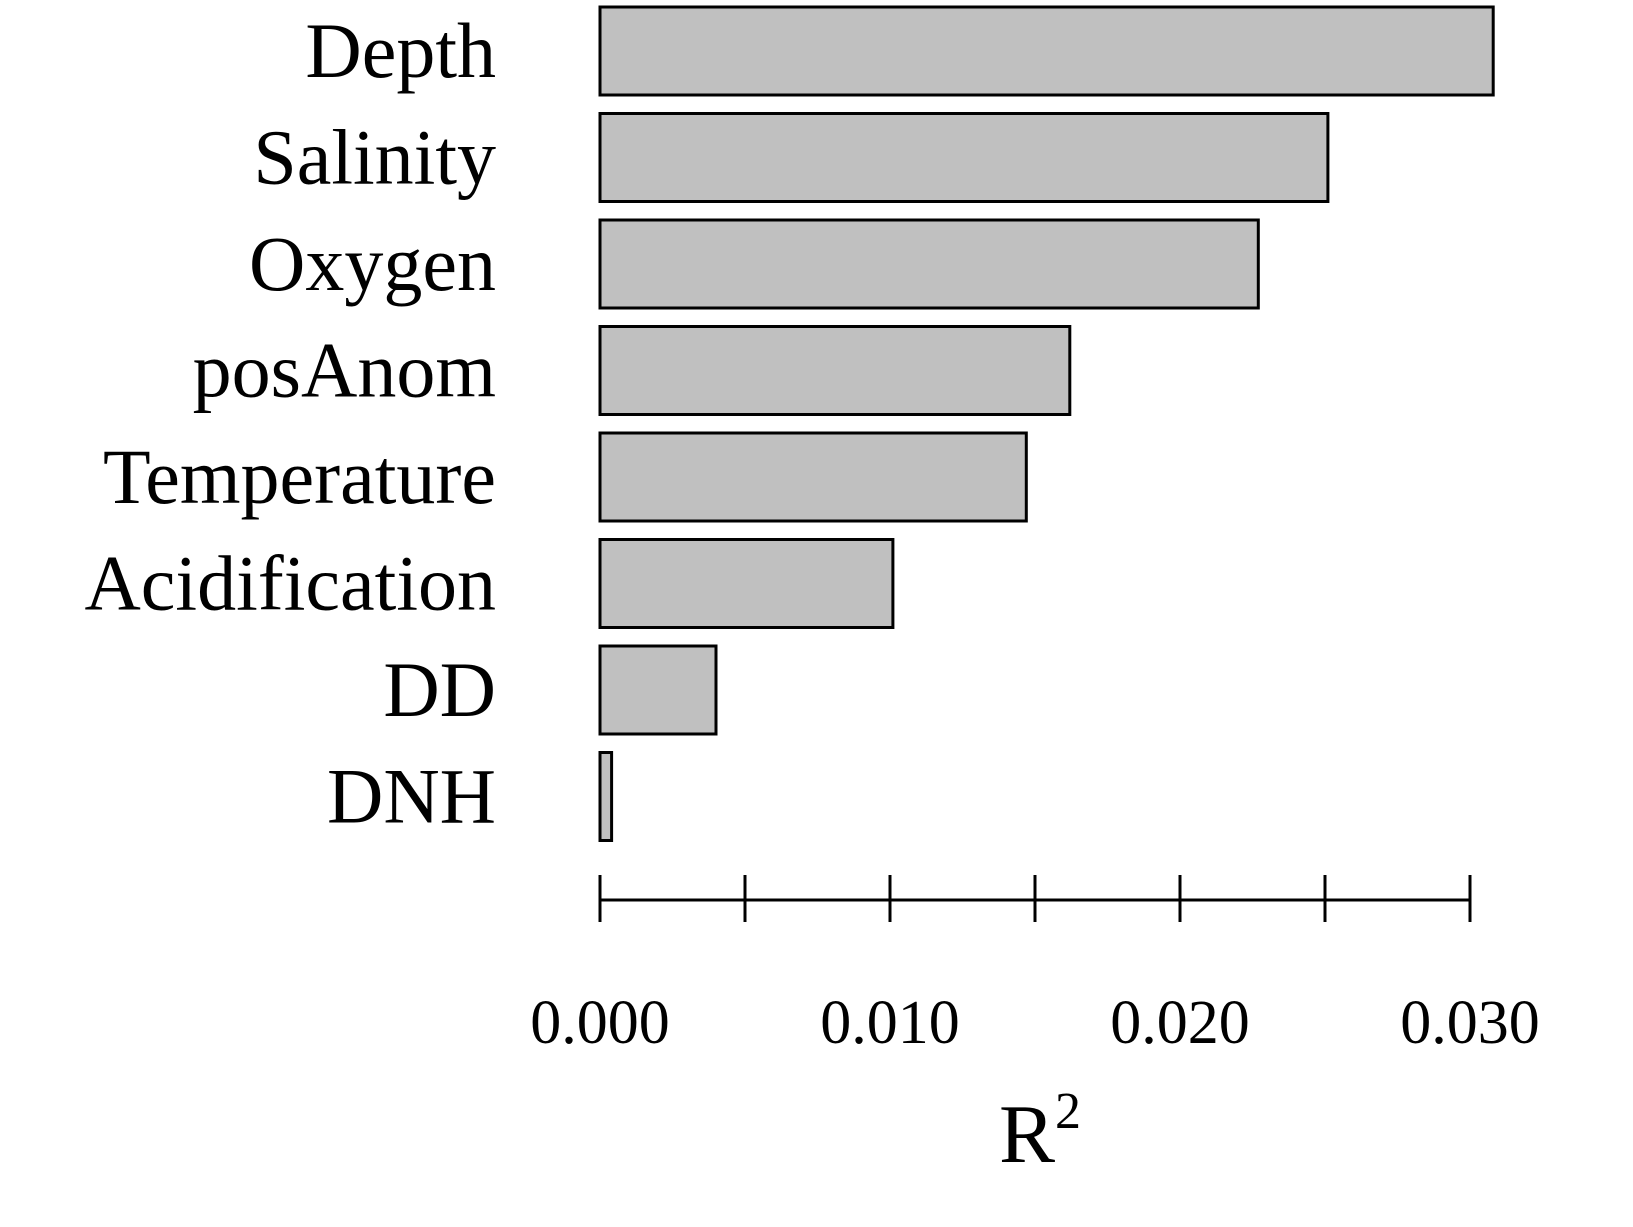 The image size is (1633, 1227). I want to click on category-label-dnh: DNH, so click(411, 796).